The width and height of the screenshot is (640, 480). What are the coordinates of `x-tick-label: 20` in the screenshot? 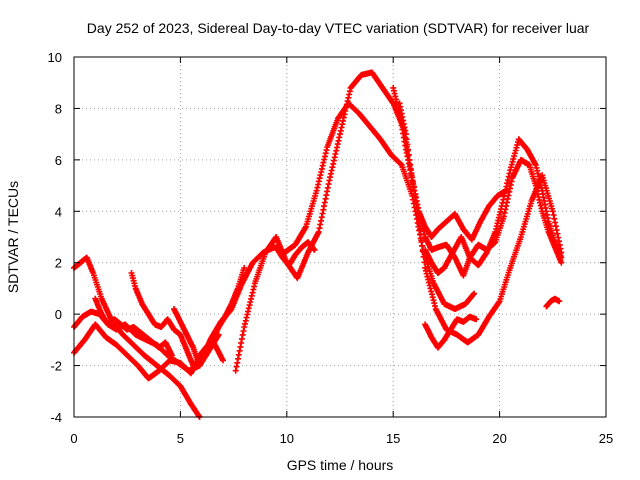 It's located at (499, 438).